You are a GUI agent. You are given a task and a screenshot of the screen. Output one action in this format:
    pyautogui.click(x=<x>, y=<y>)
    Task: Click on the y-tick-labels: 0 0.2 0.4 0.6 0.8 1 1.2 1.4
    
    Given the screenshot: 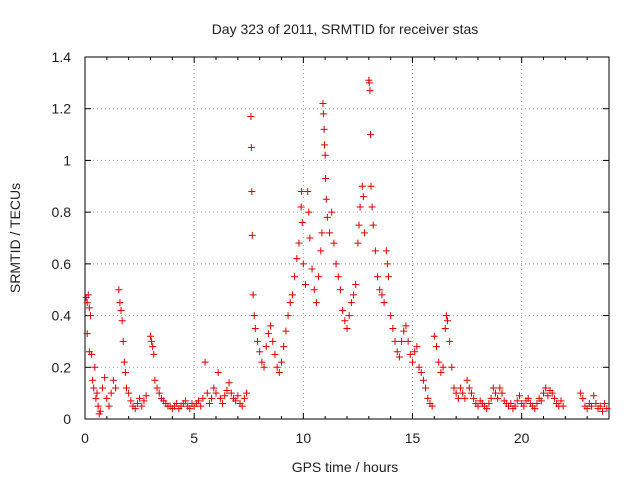 What is the action you would take?
    pyautogui.click(x=62, y=238)
    